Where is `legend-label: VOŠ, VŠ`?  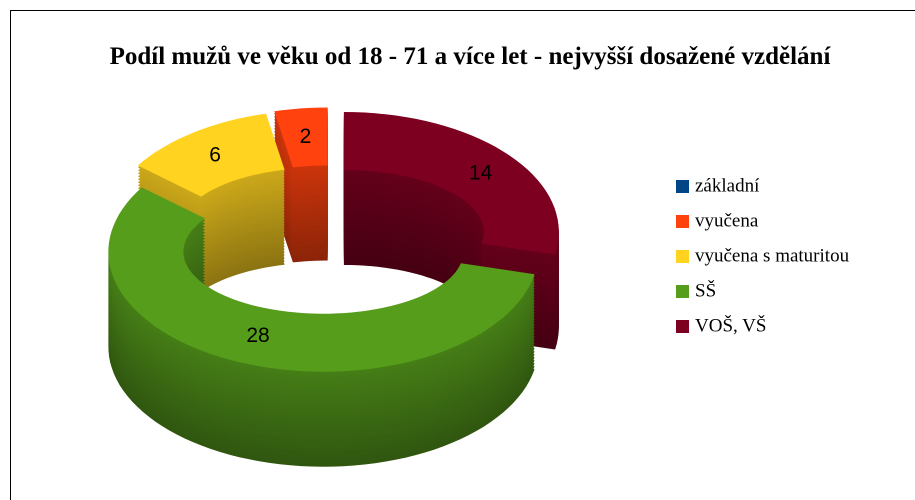
legend-label: VOŠ, VŠ is located at coordinates (730, 325).